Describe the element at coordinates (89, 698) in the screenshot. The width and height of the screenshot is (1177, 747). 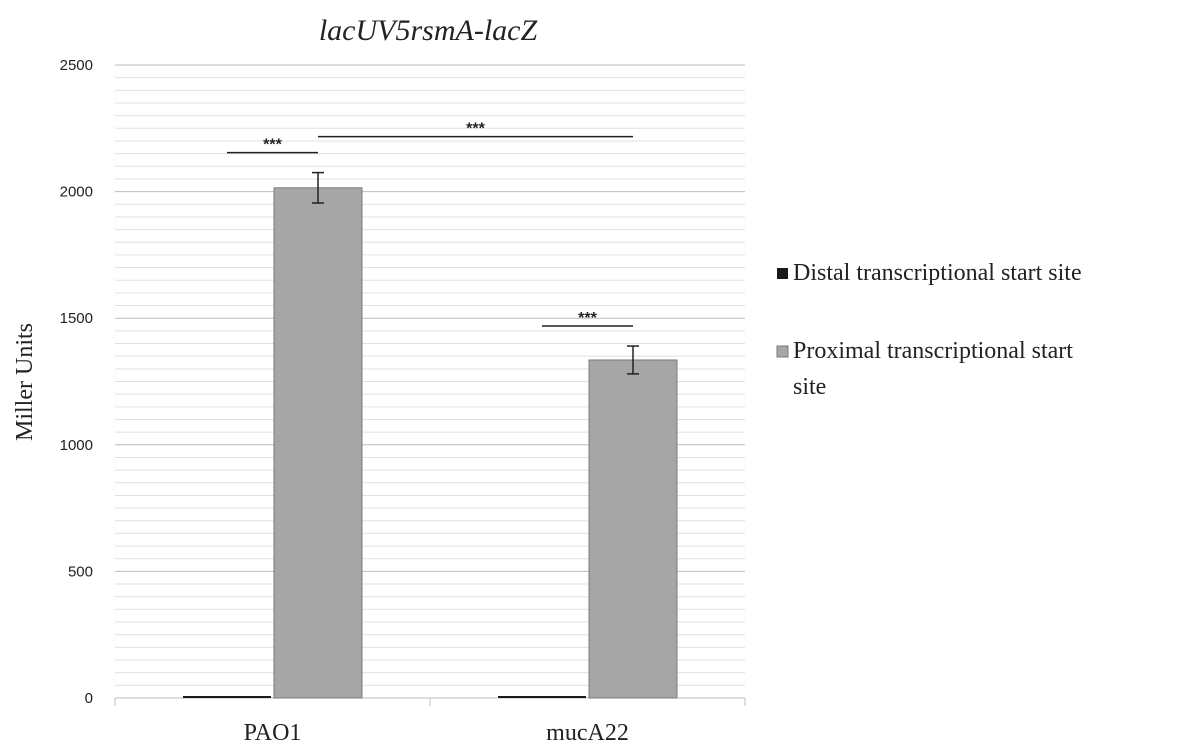
I see `y-tick-label: 0` at that location.